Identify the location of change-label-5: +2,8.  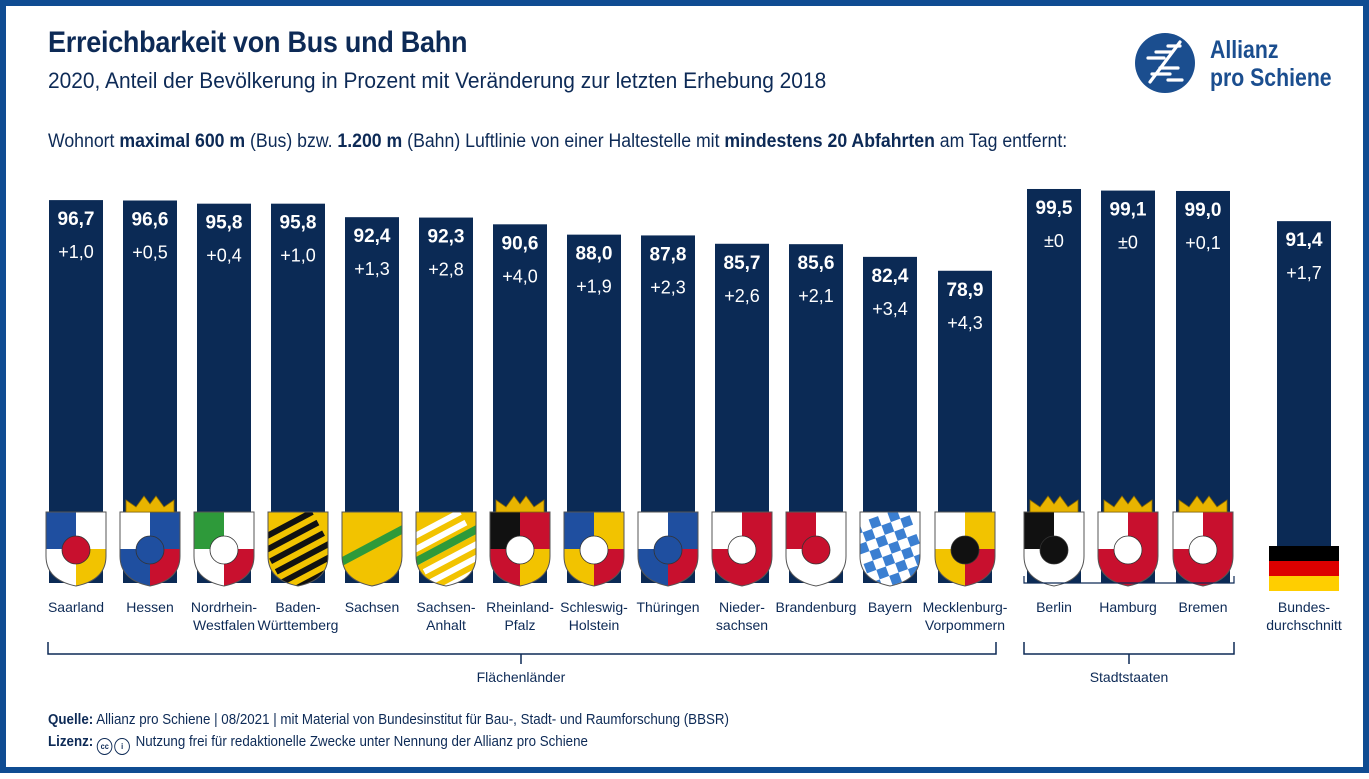
(446, 270).